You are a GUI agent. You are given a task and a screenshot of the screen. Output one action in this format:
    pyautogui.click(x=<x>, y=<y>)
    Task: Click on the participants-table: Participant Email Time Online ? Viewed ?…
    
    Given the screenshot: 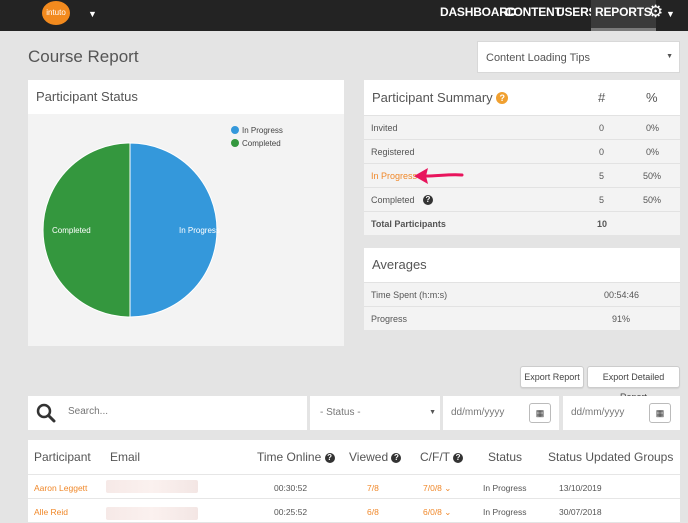 What is the action you would take?
    pyautogui.click(x=354, y=481)
    